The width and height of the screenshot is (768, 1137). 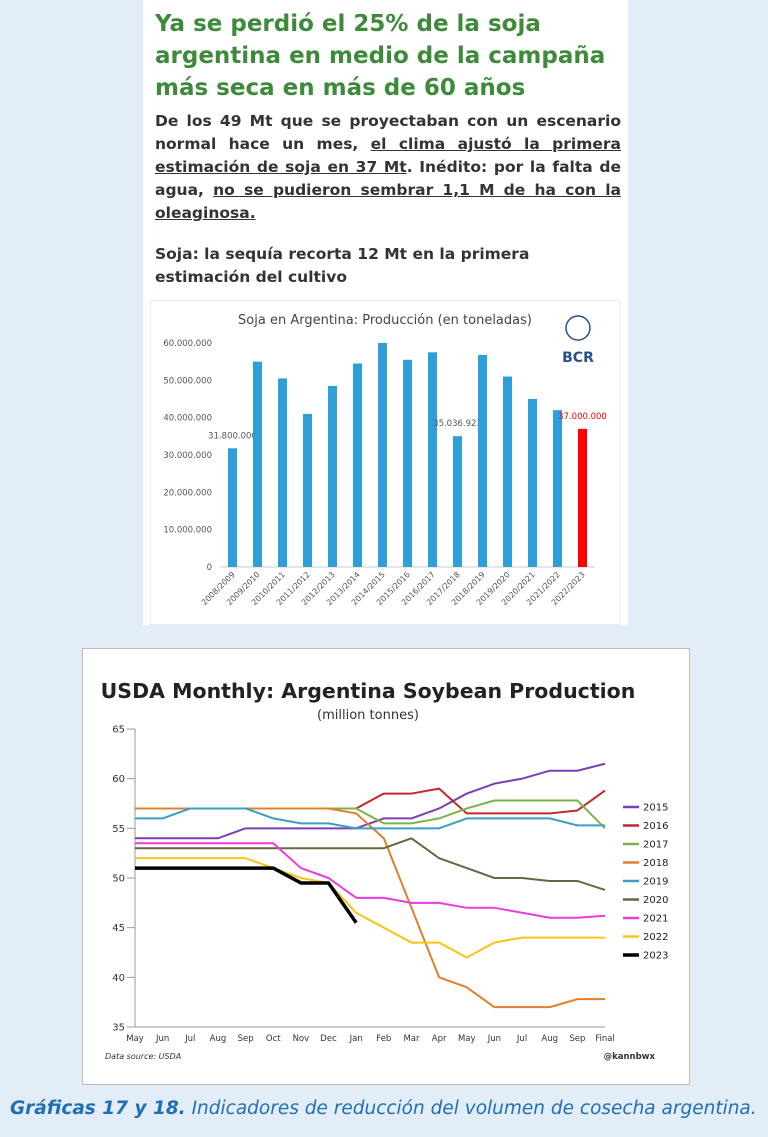 I want to click on logo: BCR, so click(x=578, y=358).